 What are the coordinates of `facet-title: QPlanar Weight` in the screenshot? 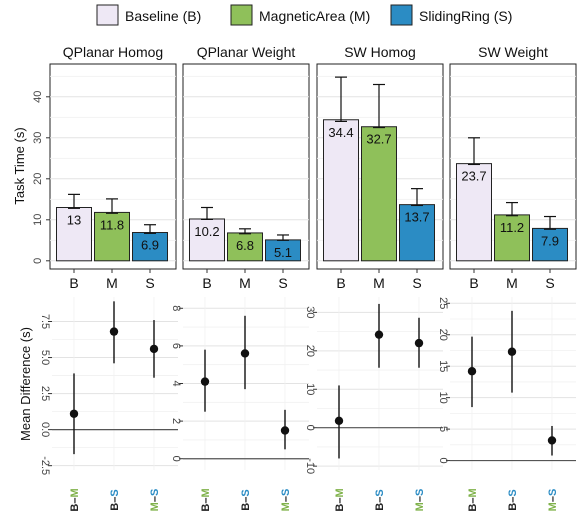 It's located at (246, 52).